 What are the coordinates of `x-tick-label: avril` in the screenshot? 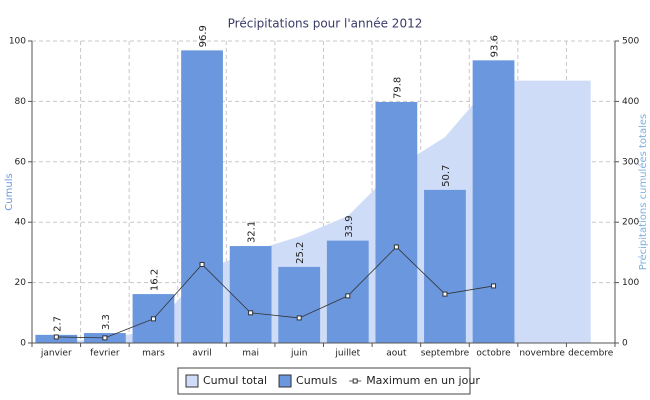 It's located at (202, 354).